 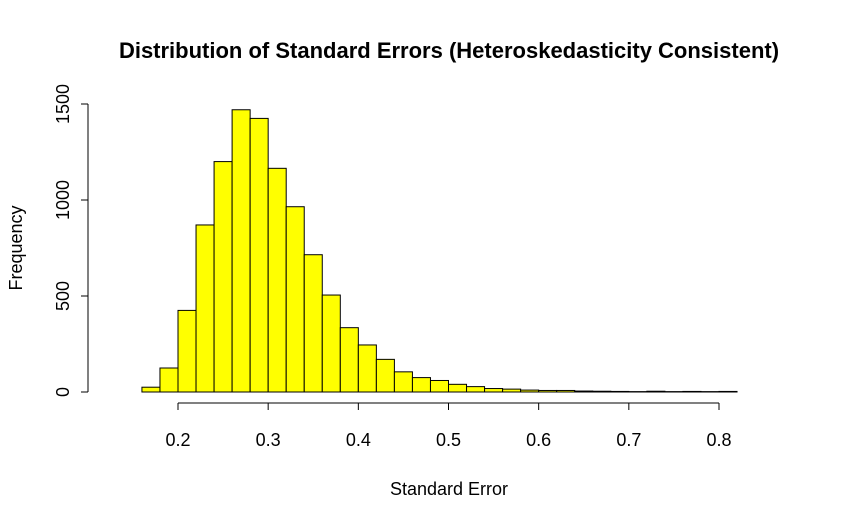 I want to click on x-tick-label: 0.3, so click(x=268, y=440).